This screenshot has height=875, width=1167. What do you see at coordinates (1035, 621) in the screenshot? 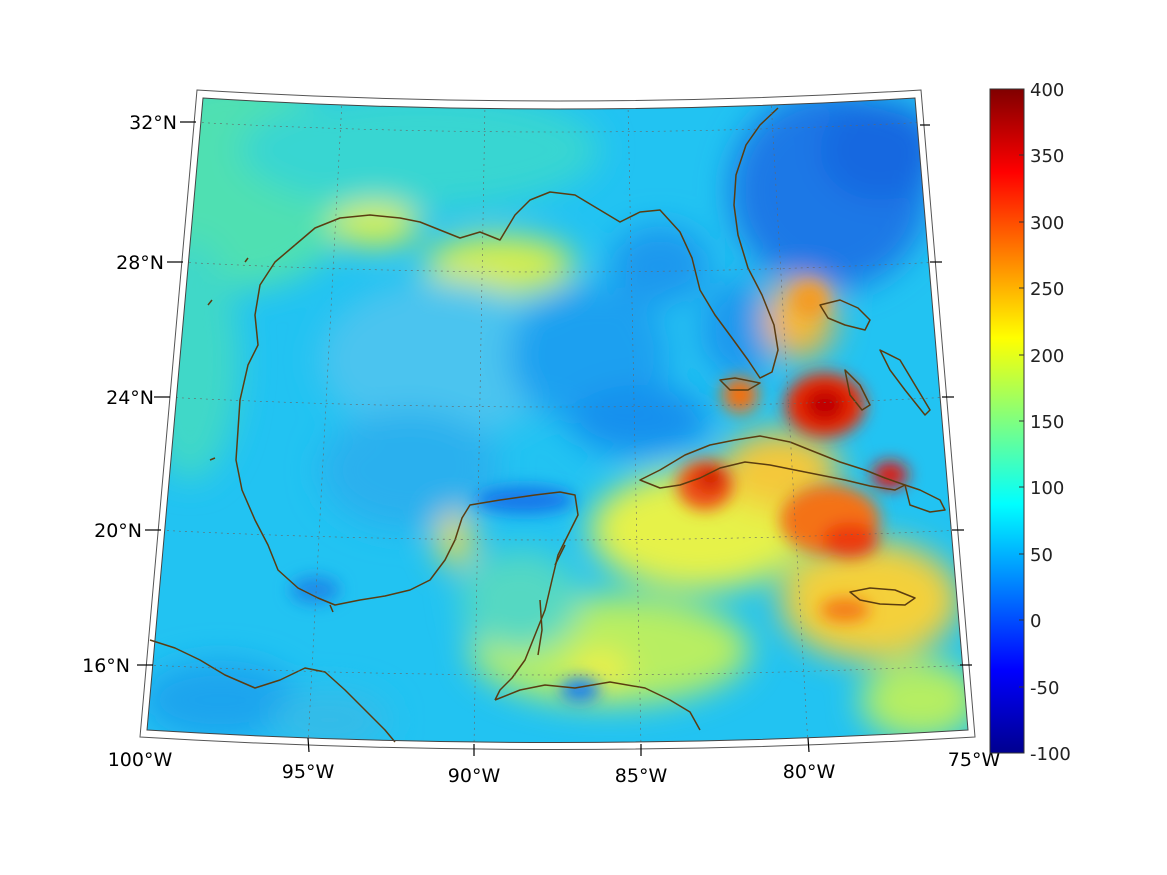
I see `colorbar-tick-0: 0` at bounding box center [1035, 621].